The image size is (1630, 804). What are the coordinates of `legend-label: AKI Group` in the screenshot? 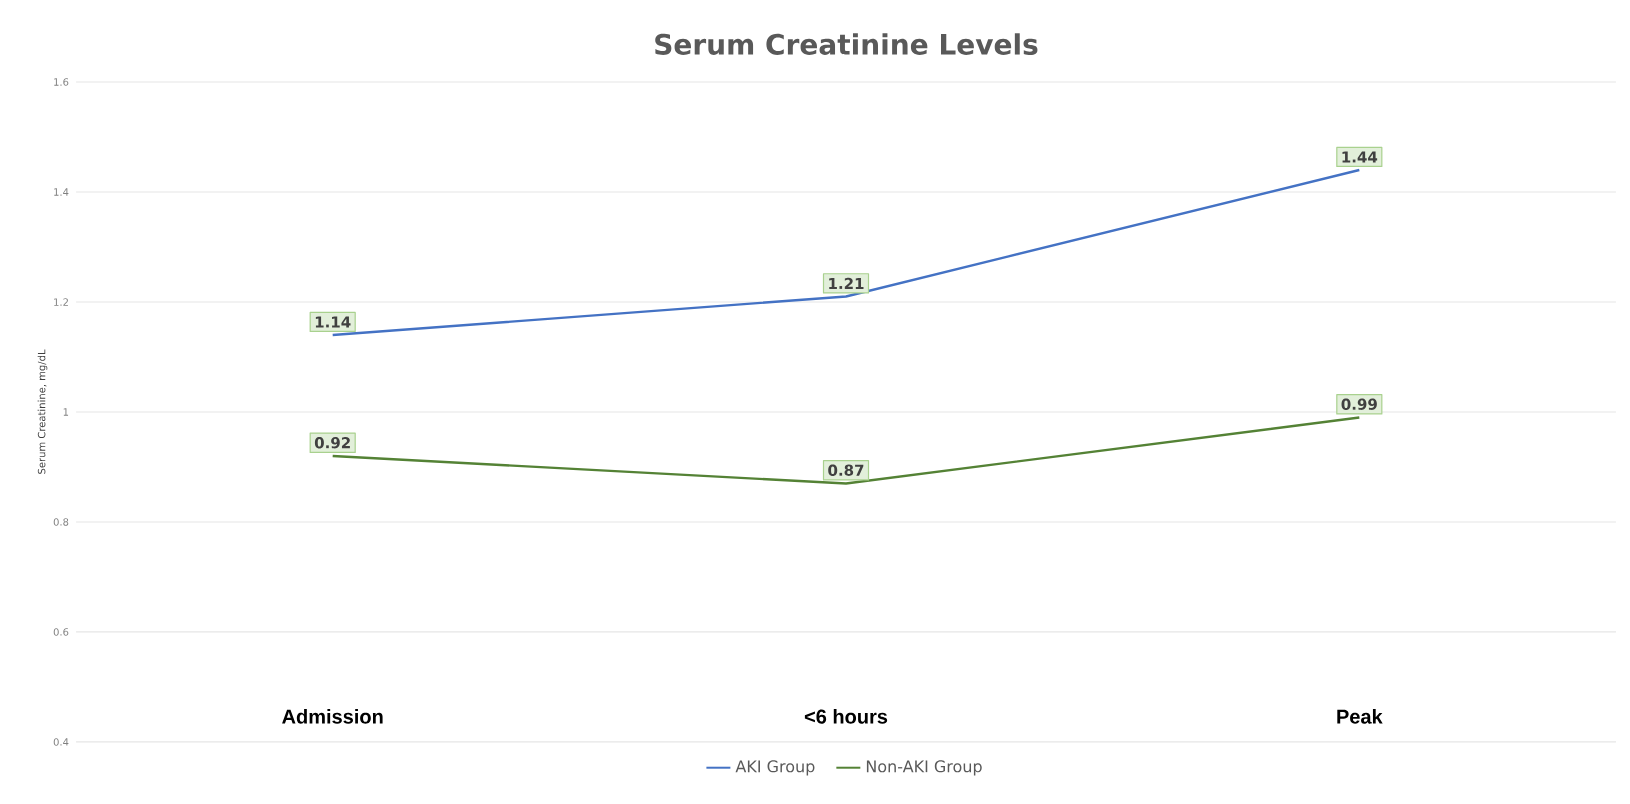 It's located at (775, 768).